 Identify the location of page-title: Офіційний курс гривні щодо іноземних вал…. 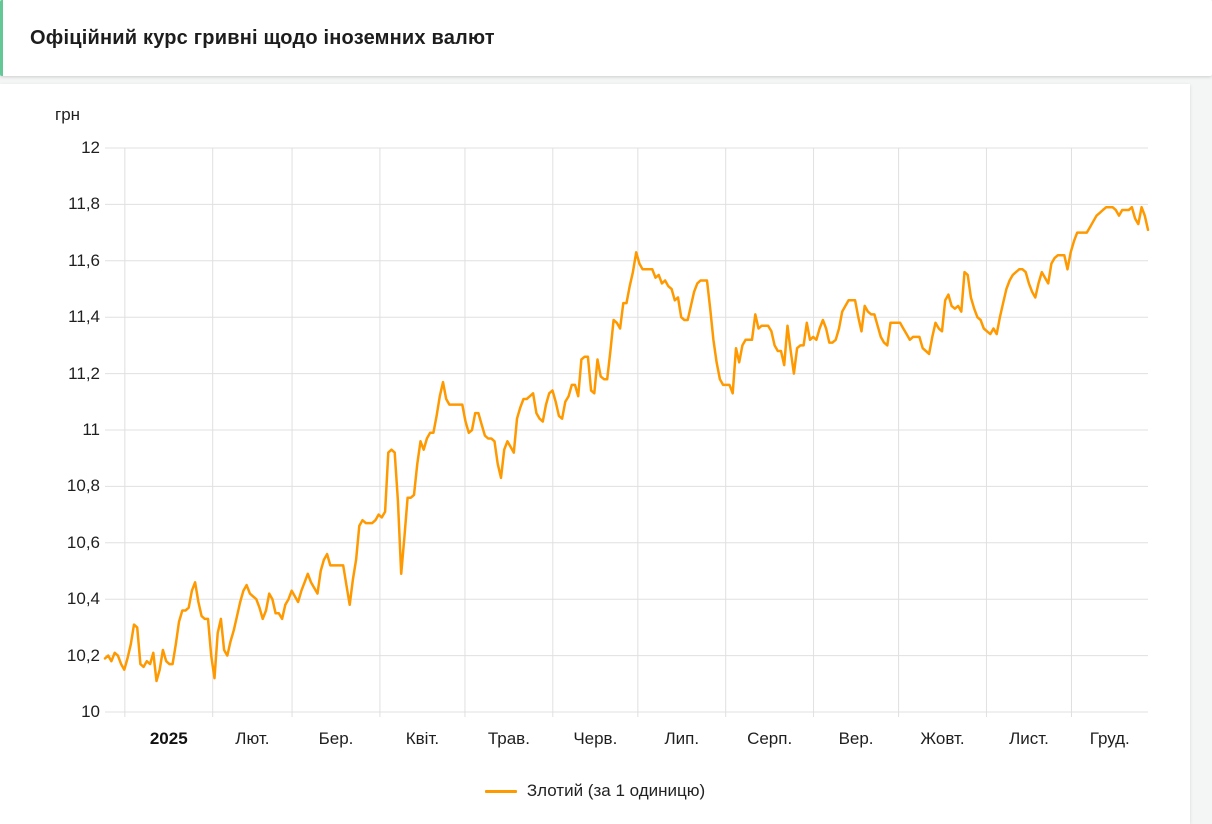
(262, 38).